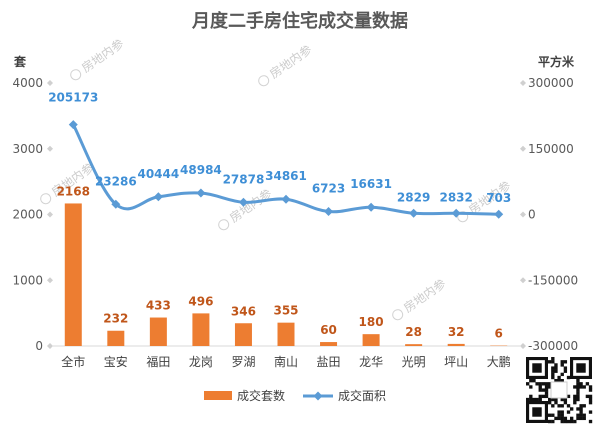  I want to click on right-axis-tick-label: -300000, so click(553, 346).